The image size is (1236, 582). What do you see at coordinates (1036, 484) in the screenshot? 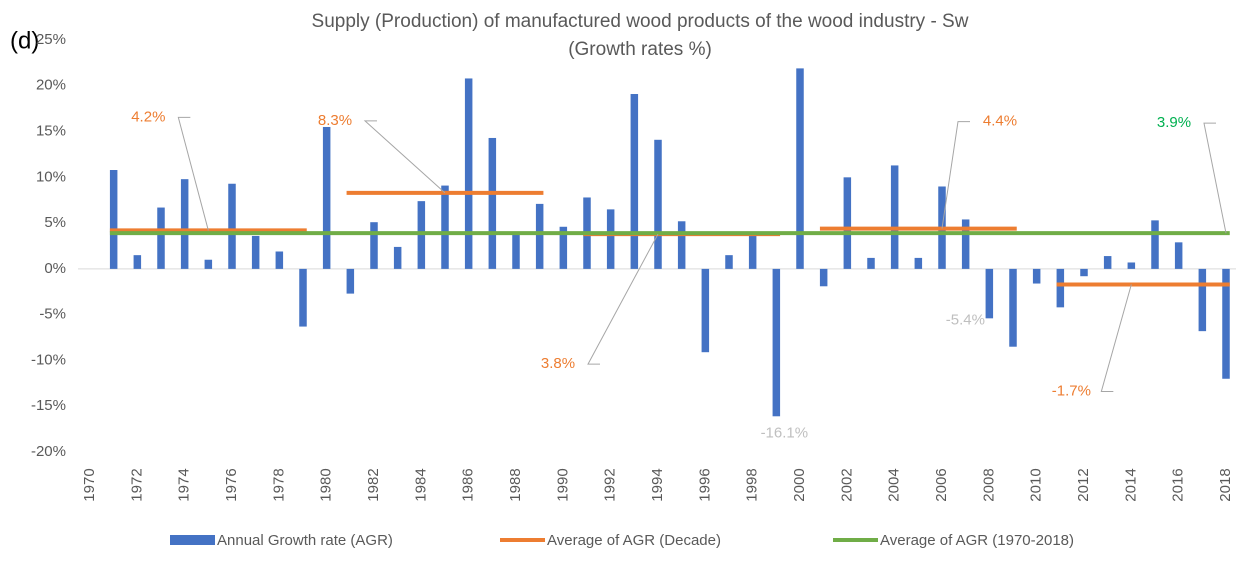
I see `x-tick-label: 2010` at bounding box center [1036, 484].